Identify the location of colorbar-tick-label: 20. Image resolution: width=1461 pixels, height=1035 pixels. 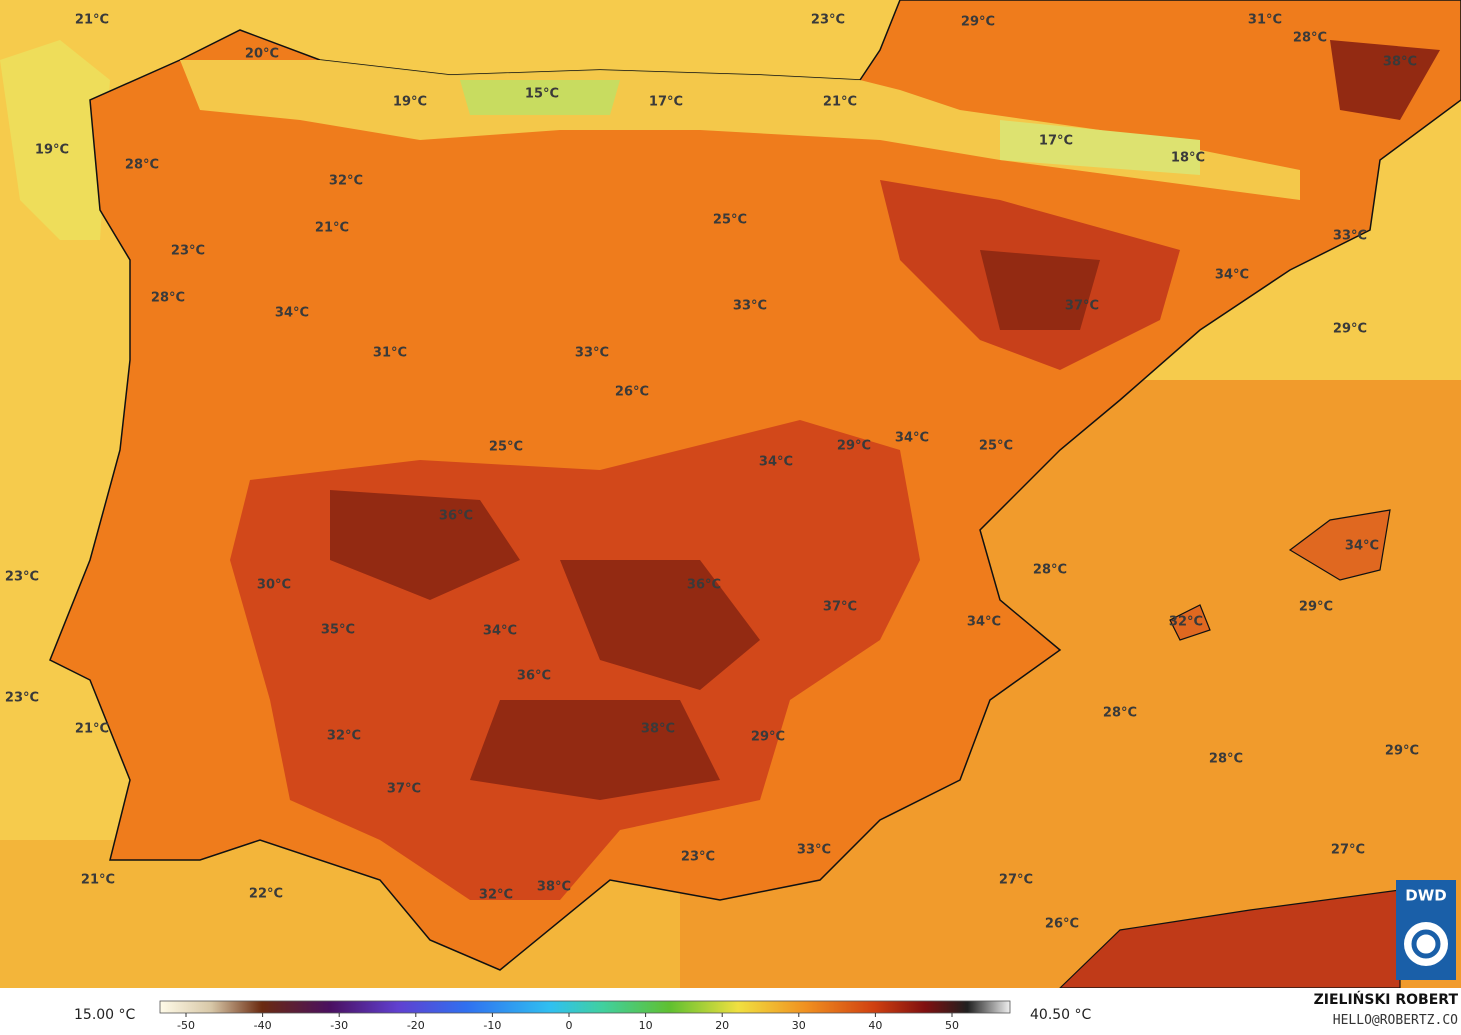
(722, 1025).